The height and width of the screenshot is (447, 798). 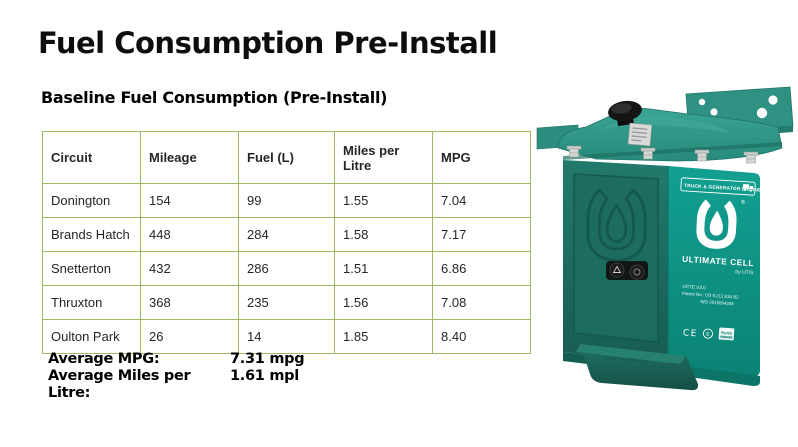 I want to click on registered-mark: ®, so click(x=743, y=202).